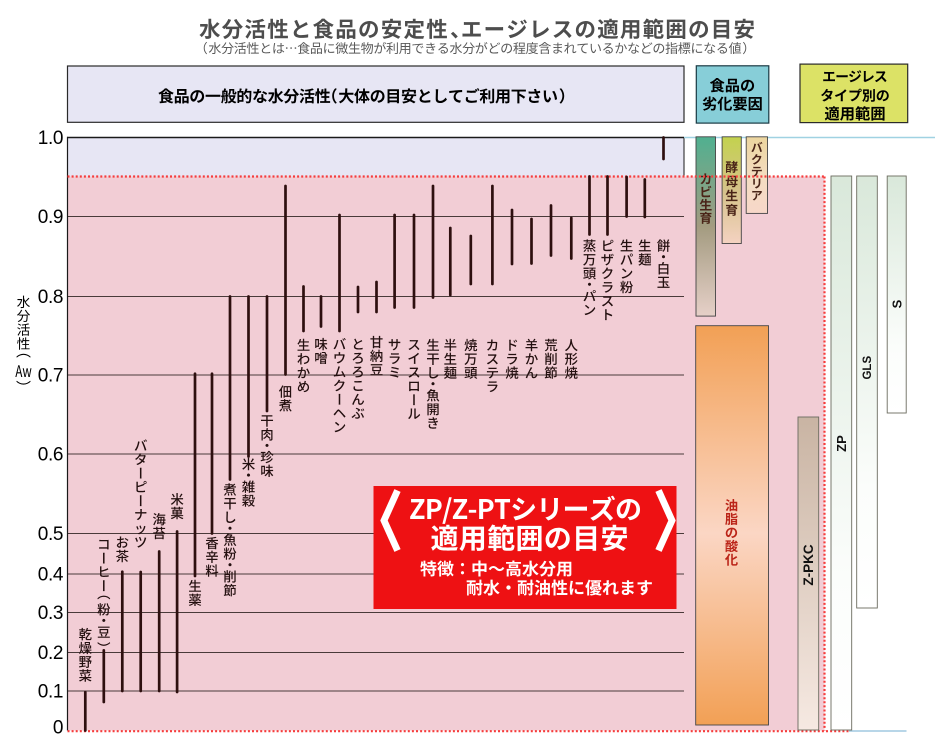 Image resolution: width=935 pixels, height=742 pixels. I want to click on svg-text: S, so click(896, 303).